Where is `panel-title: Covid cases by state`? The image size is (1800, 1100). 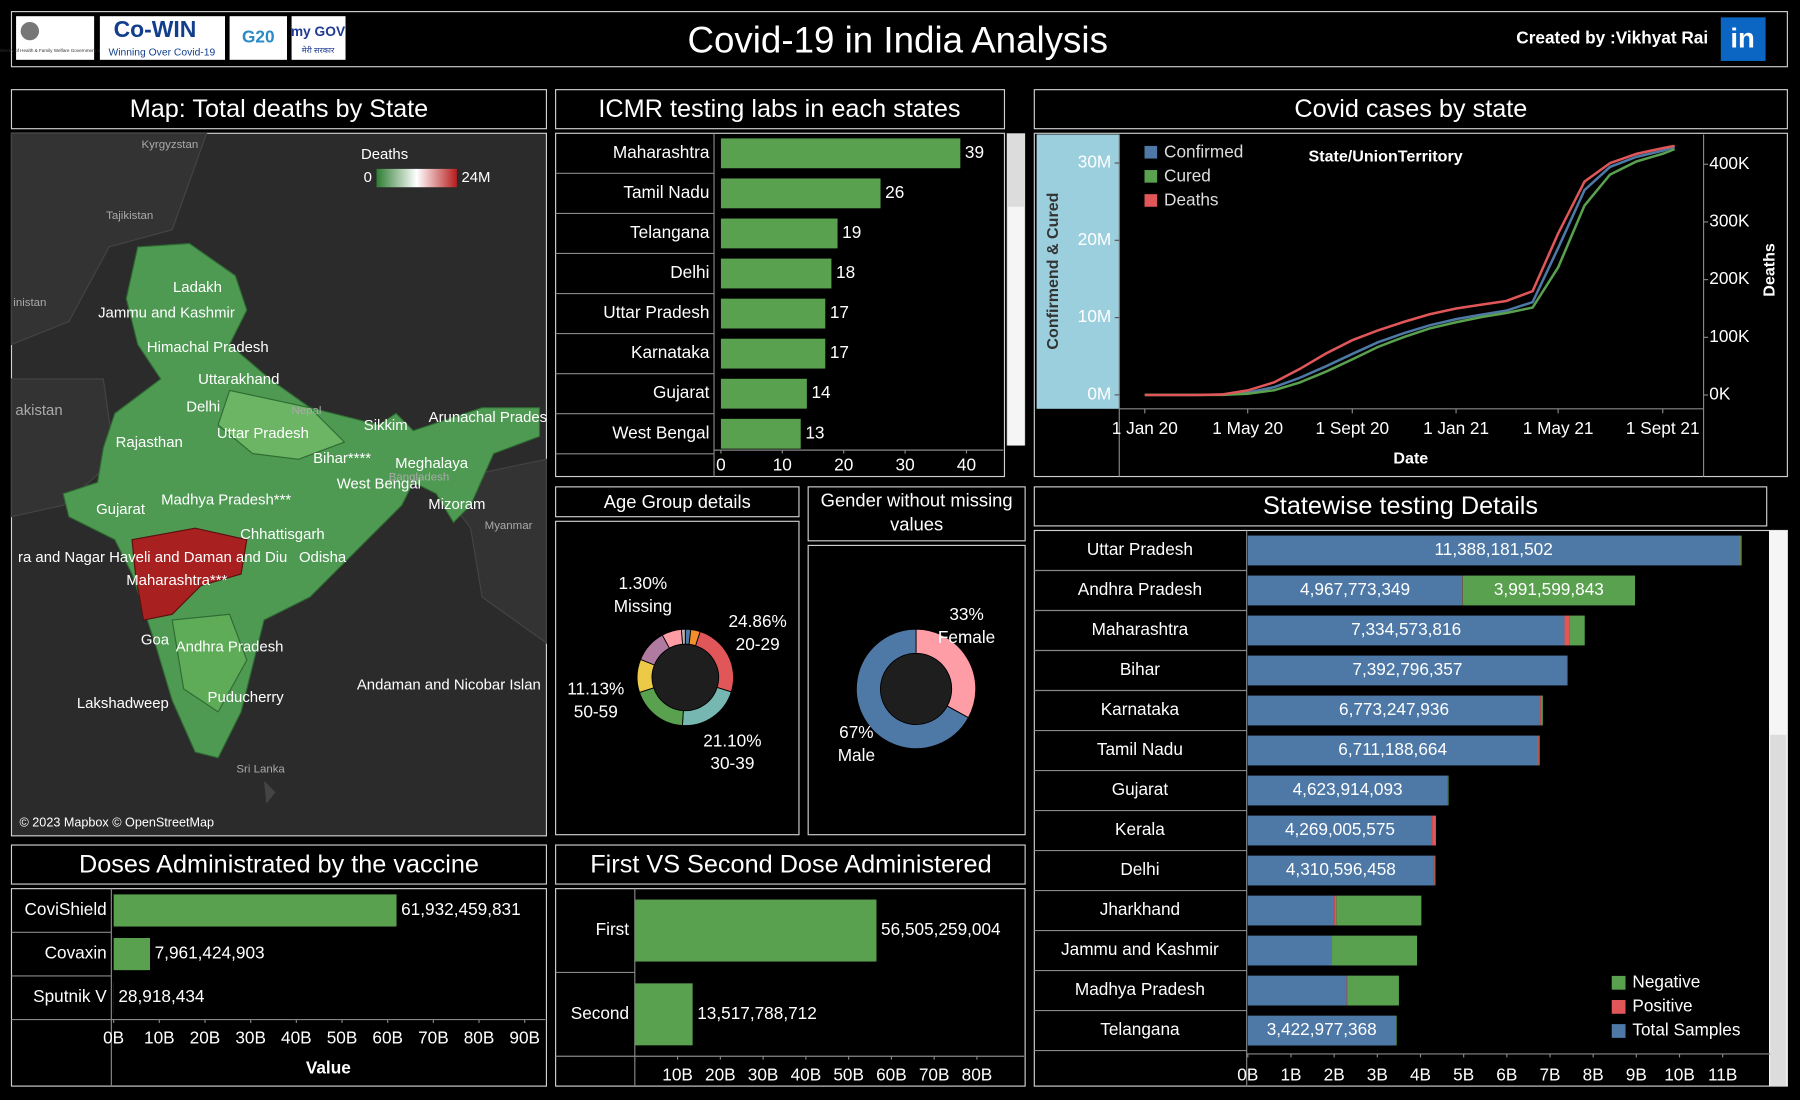 panel-title: Covid cases by state is located at coordinates (1410, 109).